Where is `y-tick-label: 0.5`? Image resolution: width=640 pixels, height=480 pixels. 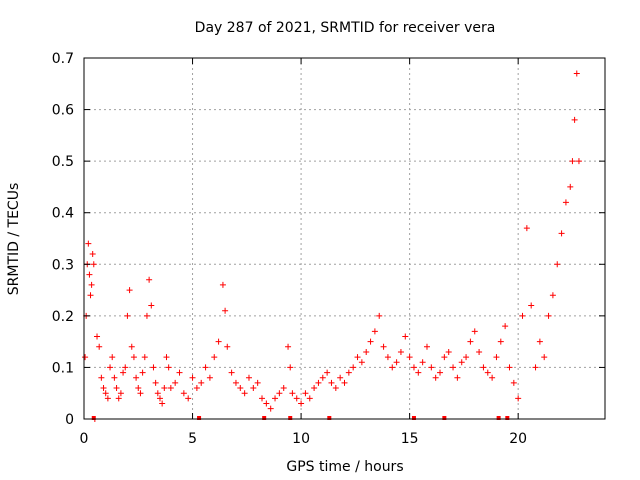 y-tick-label: 0.5 is located at coordinates (63, 162).